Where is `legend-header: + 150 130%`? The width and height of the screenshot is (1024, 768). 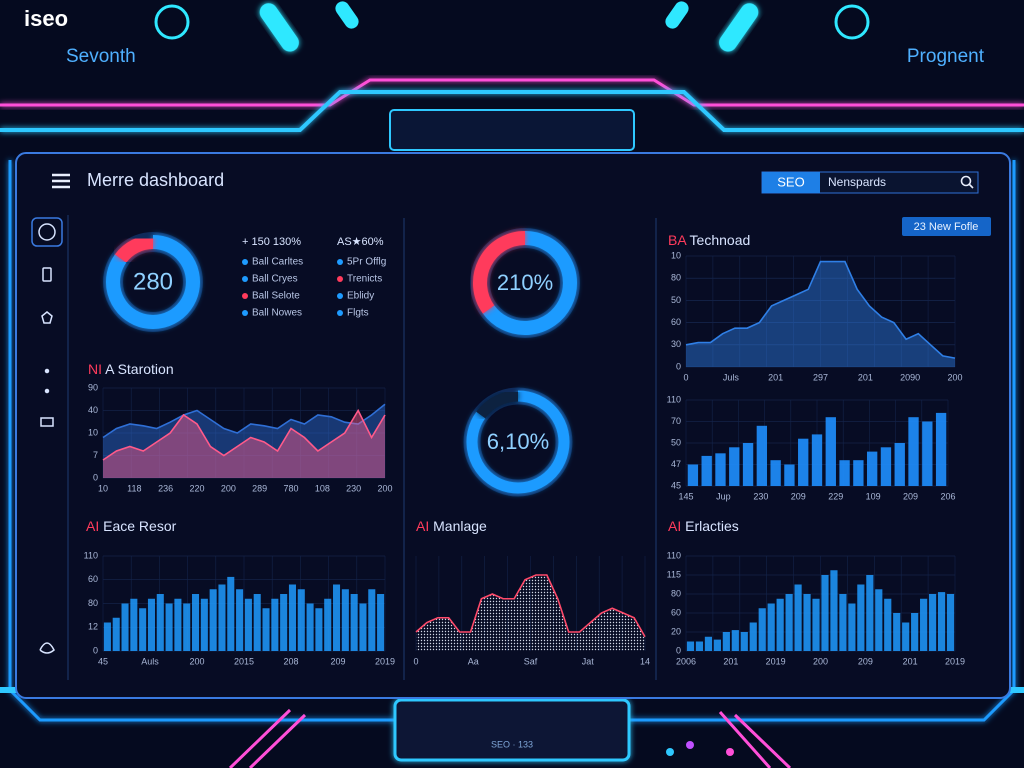 legend-header: + 150 130% is located at coordinates (271, 242).